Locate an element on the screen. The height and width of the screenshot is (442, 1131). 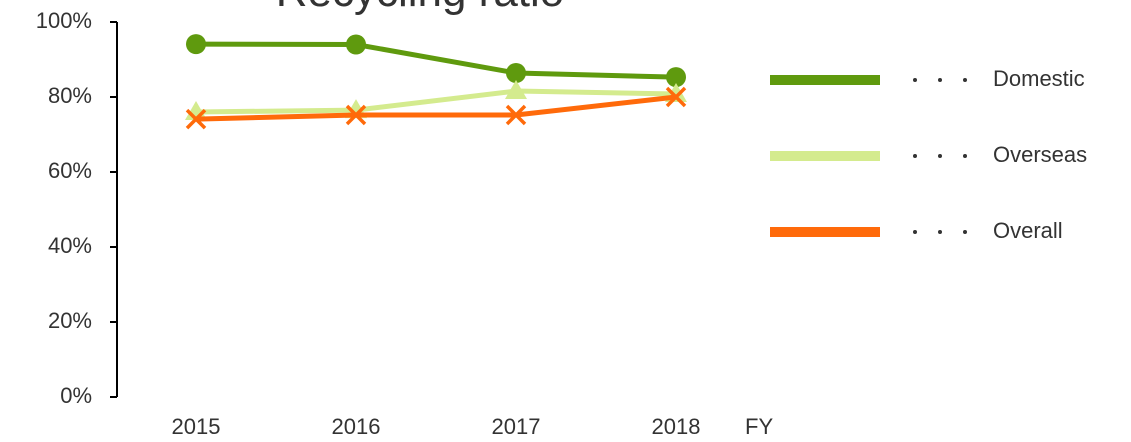
x-tick-label: 2015 is located at coordinates (196, 426).